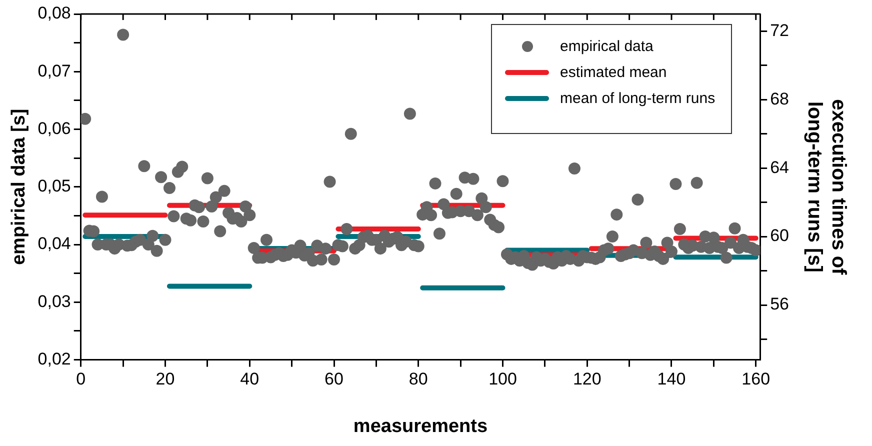 This screenshot has height=446, width=872. Describe the element at coordinates (165, 379) in the screenshot. I see `x-tick-label: 20` at that location.